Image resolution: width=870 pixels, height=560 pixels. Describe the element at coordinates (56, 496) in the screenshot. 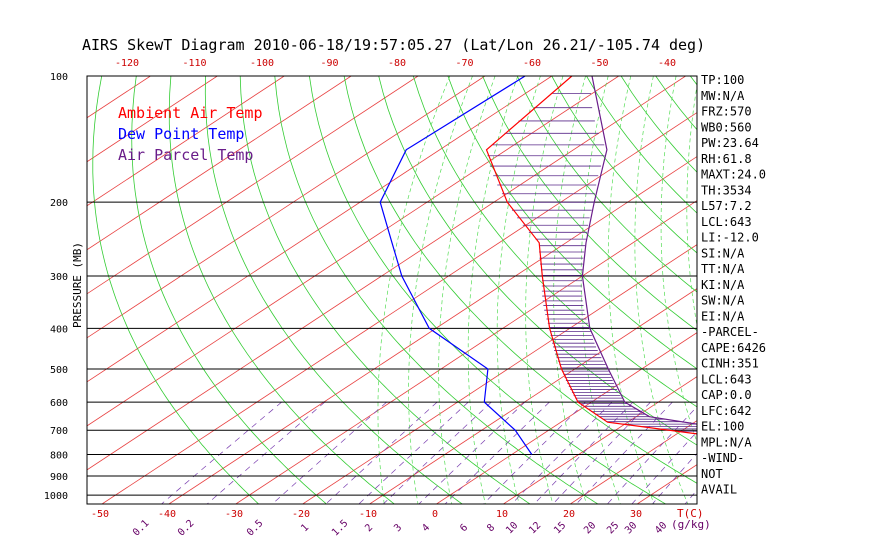

I see `pressure-tick-label: 1000` at that location.